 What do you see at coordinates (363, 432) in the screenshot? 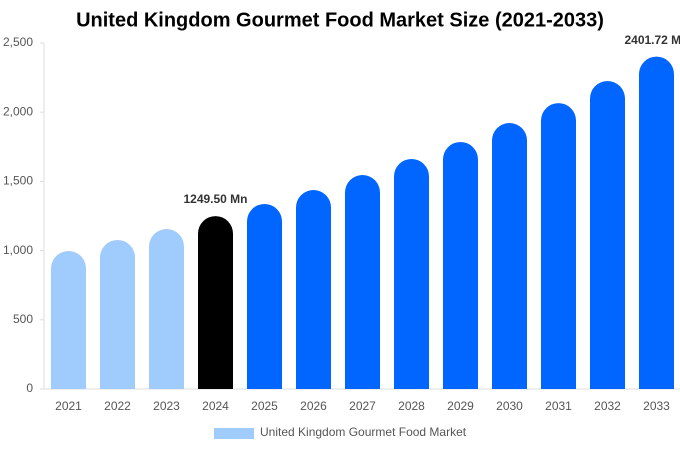
I see `legend-label: United Kingdom Gourmet Food Market` at bounding box center [363, 432].